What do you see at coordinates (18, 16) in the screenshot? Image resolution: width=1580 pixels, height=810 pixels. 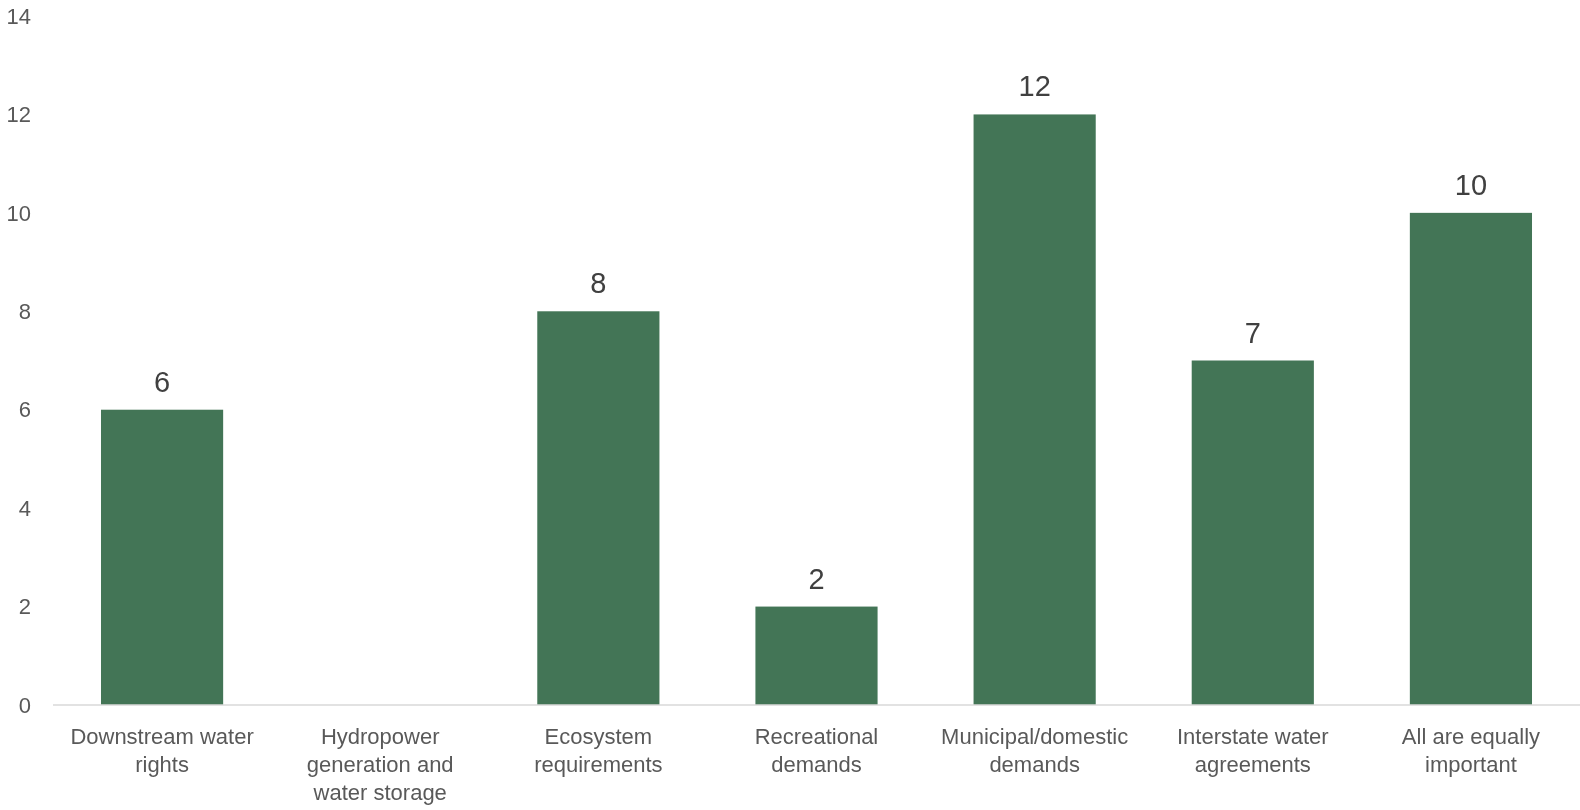 I see `y-tick-label: 14` at bounding box center [18, 16].